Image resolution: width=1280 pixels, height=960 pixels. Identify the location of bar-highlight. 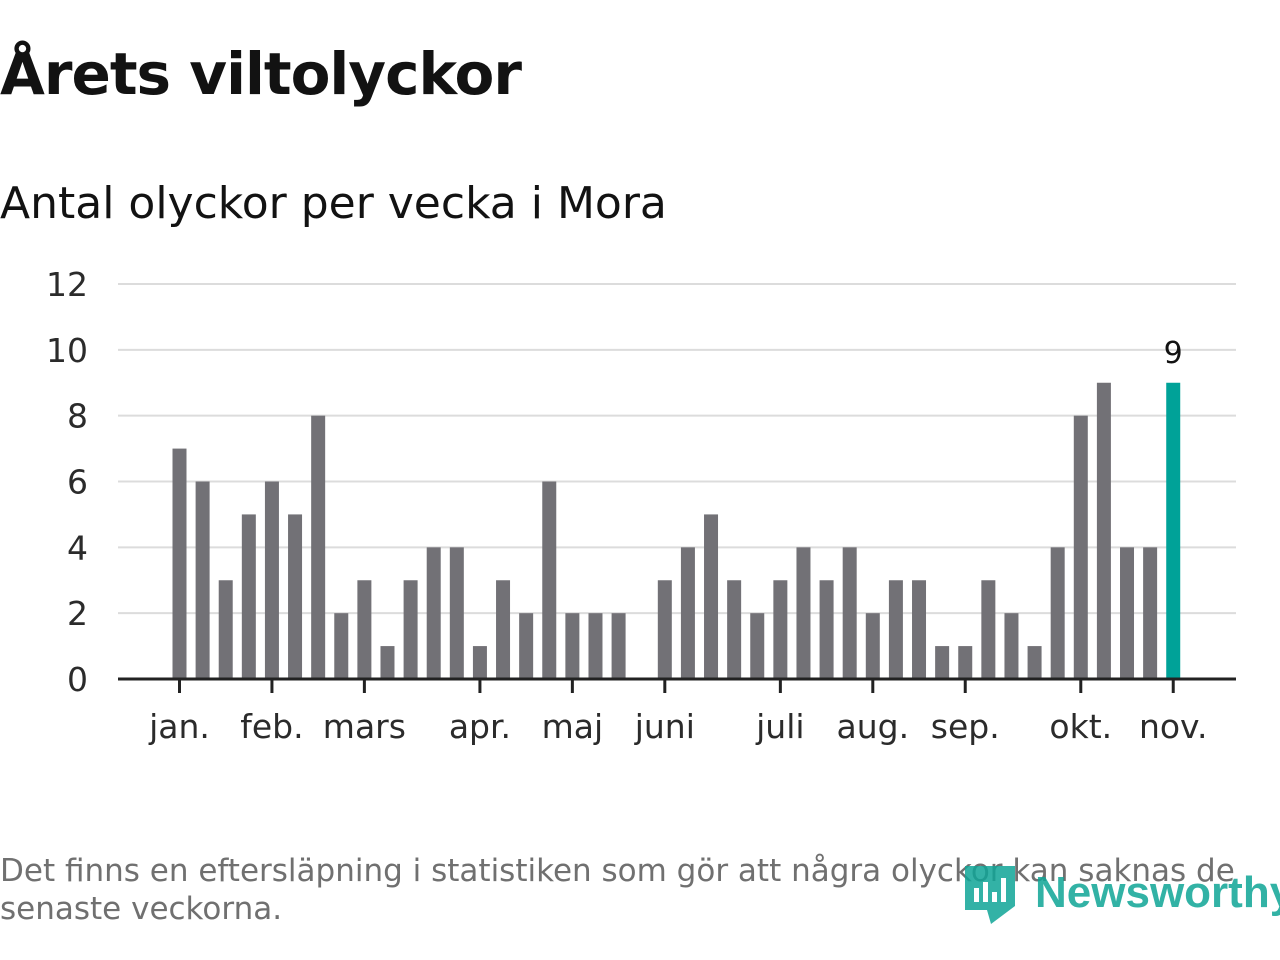
(1173, 530).